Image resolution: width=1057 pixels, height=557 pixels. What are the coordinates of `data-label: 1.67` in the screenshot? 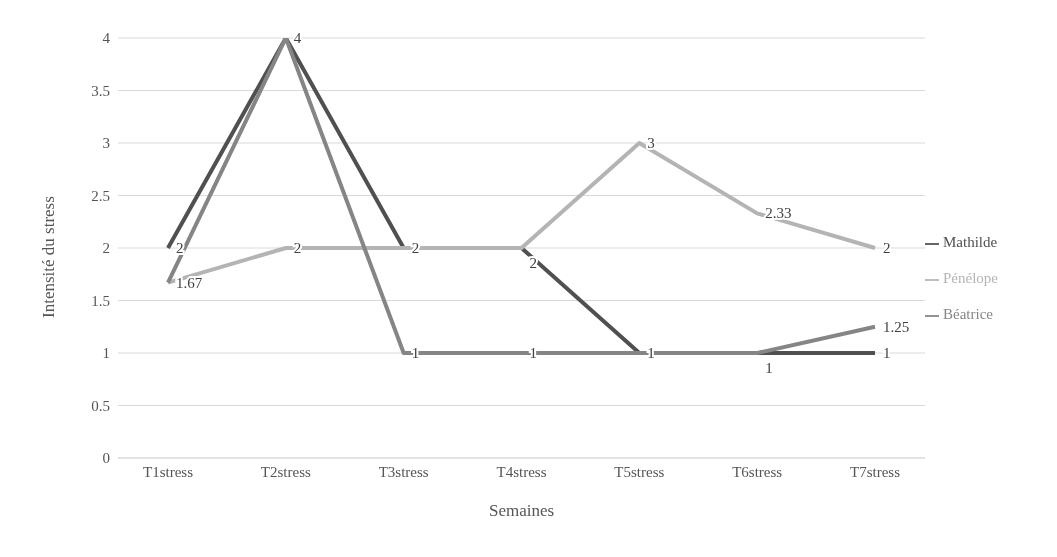 It's located at (189, 282).